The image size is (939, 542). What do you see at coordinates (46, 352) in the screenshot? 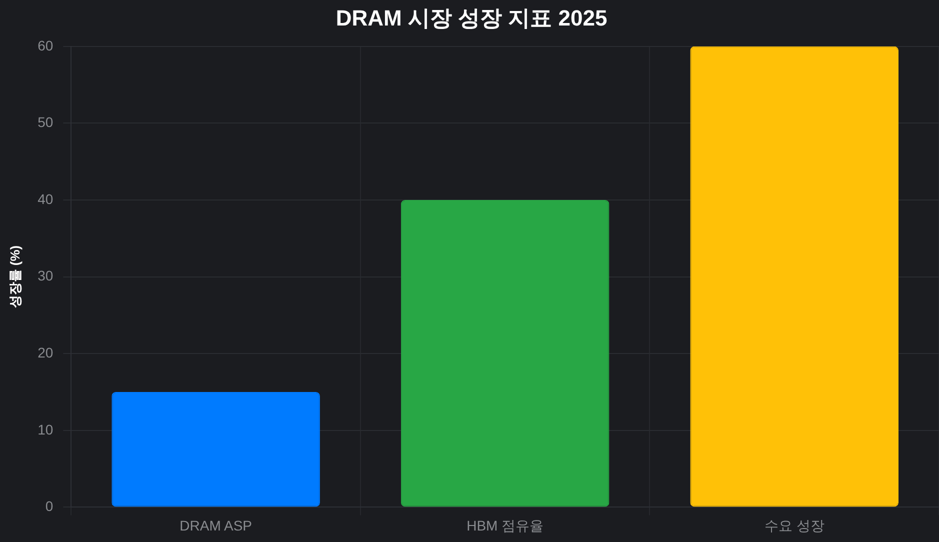
I see `y-tick-label: 20` at bounding box center [46, 352].